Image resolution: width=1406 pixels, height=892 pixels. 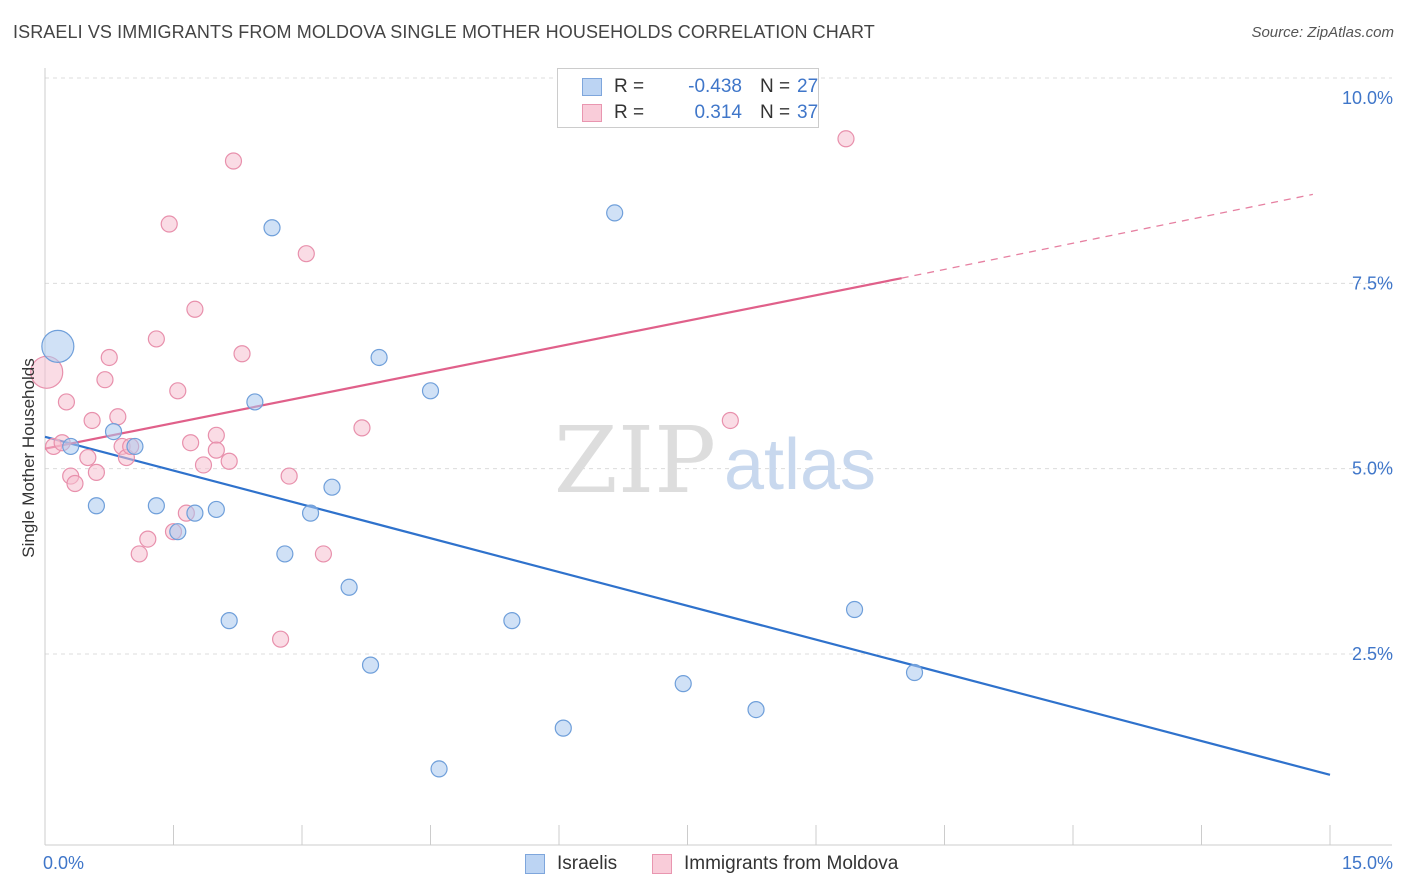 What do you see at coordinates (28, 457) in the screenshot?
I see `y-axis-label: Single Mother Households` at bounding box center [28, 457].